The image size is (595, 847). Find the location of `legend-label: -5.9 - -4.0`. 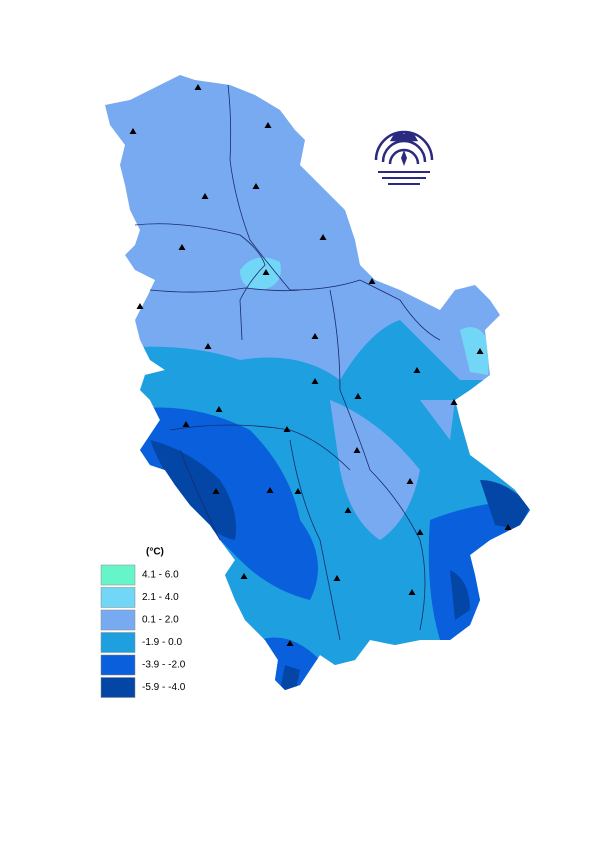

legend-label: -5.9 - -4.0 is located at coordinates (164, 687).